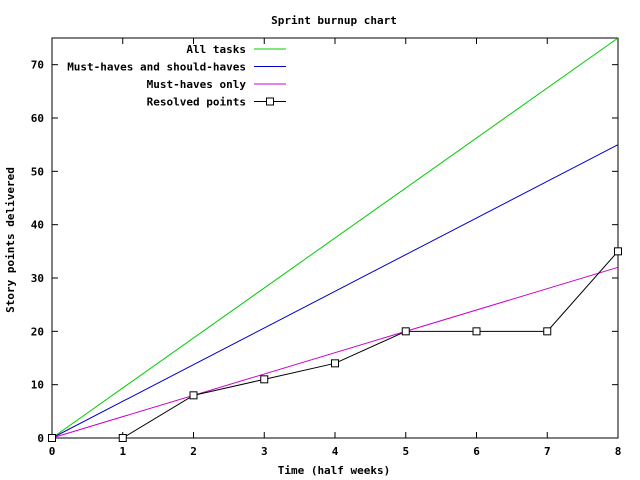  Describe the element at coordinates (334, 470) in the screenshot. I see `x-axis-label: Time (half weeks)` at that location.